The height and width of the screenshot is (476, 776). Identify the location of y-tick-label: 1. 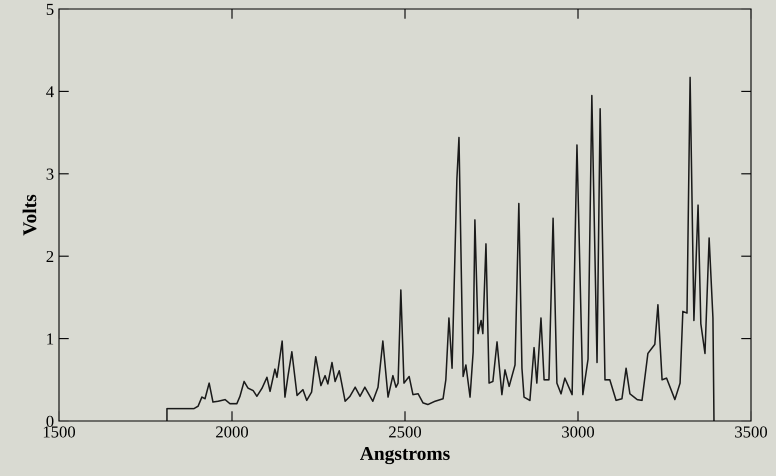
(50, 338).